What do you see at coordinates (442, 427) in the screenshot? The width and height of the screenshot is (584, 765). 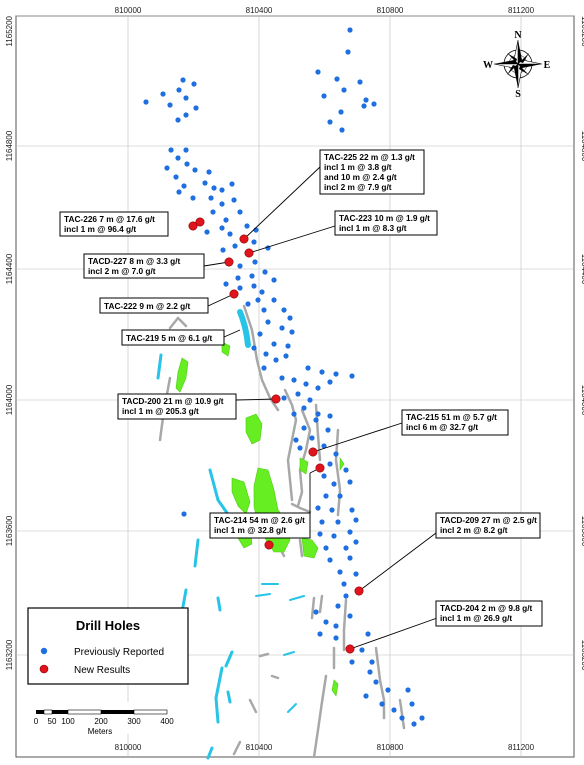 I see `svg-text: incl 6 m @ 32.7 g/t` at bounding box center [442, 427].